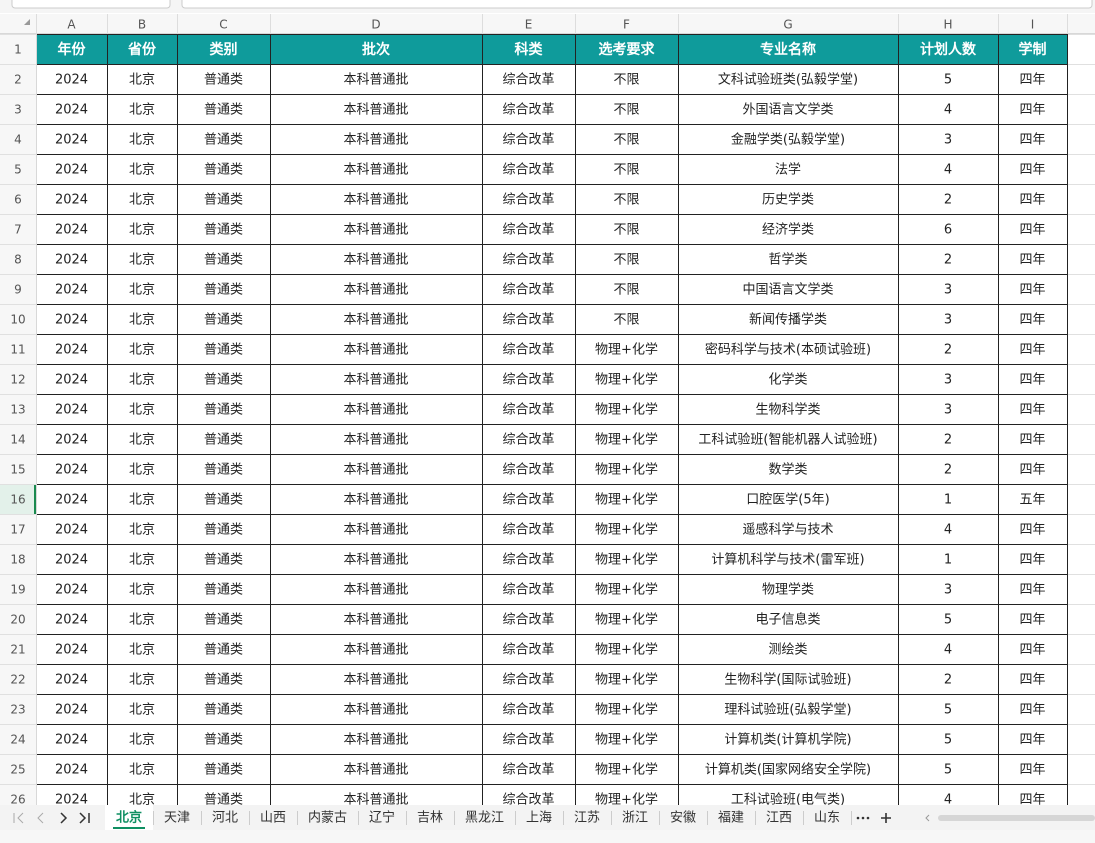  I want to click on row-number: 26, so click(17, 800).